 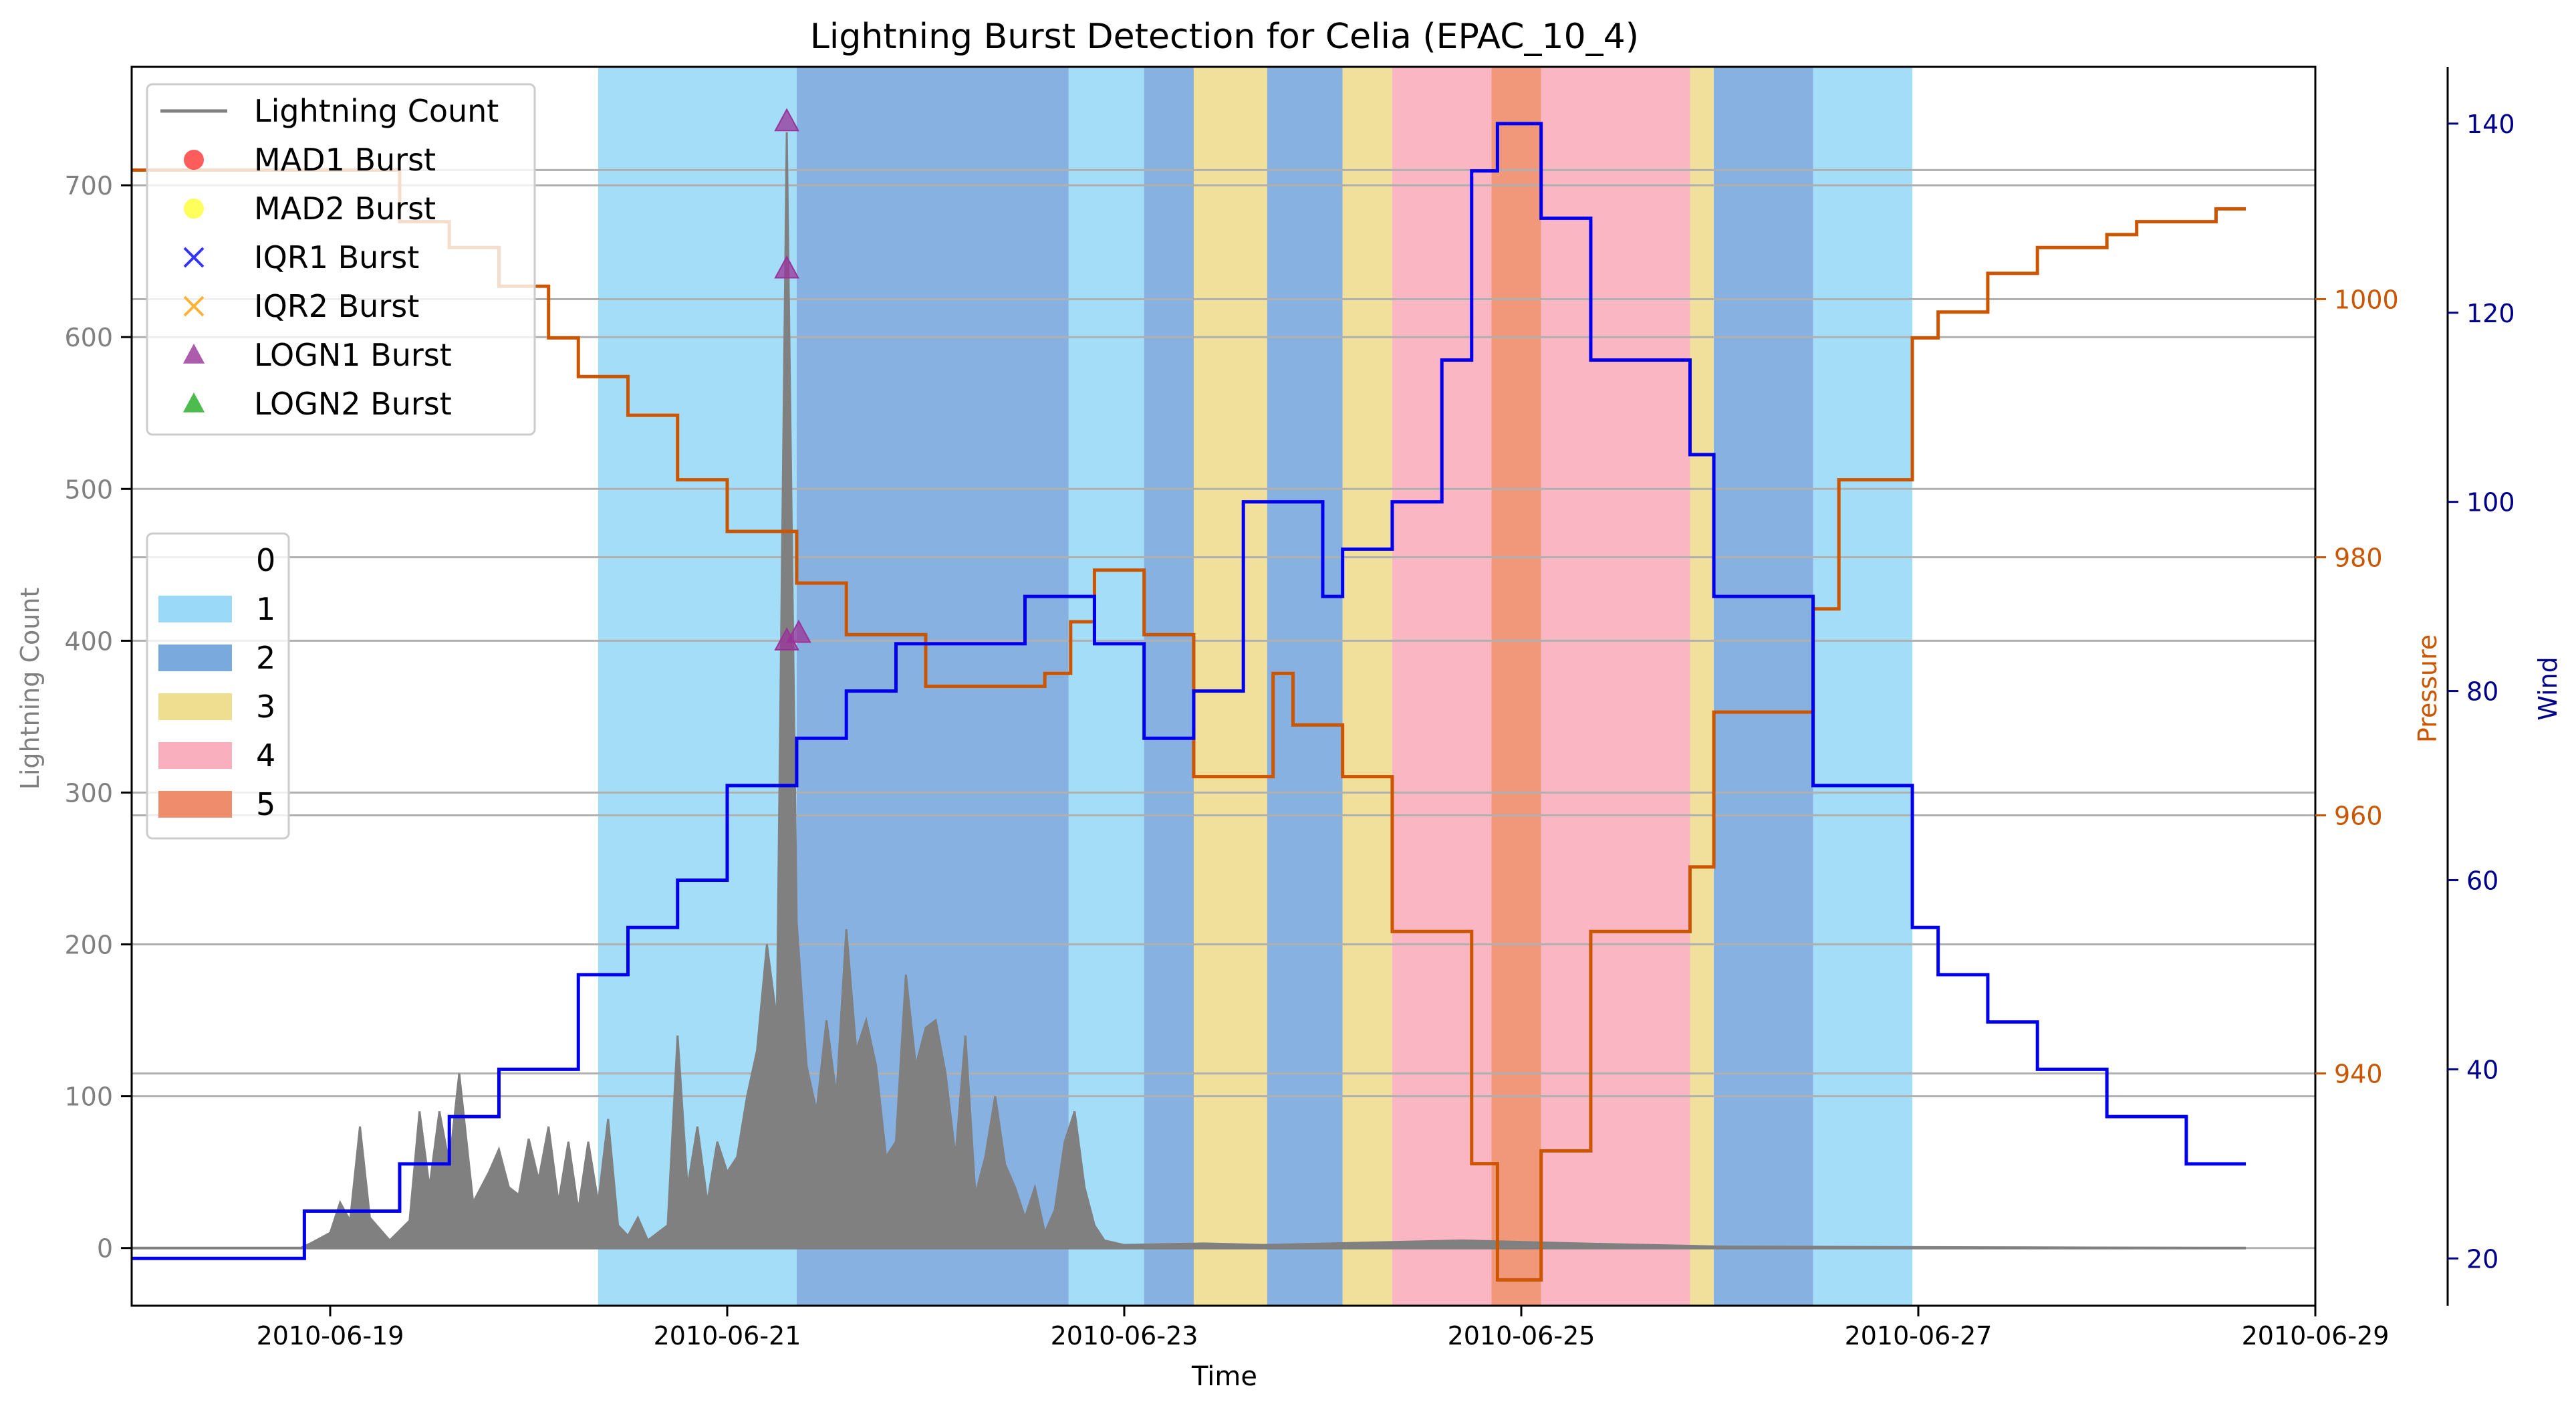 What do you see at coordinates (2482, 1259) in the screenshot?
I see `wind-tick-label: 20` at bounding box center [2482, 1259].